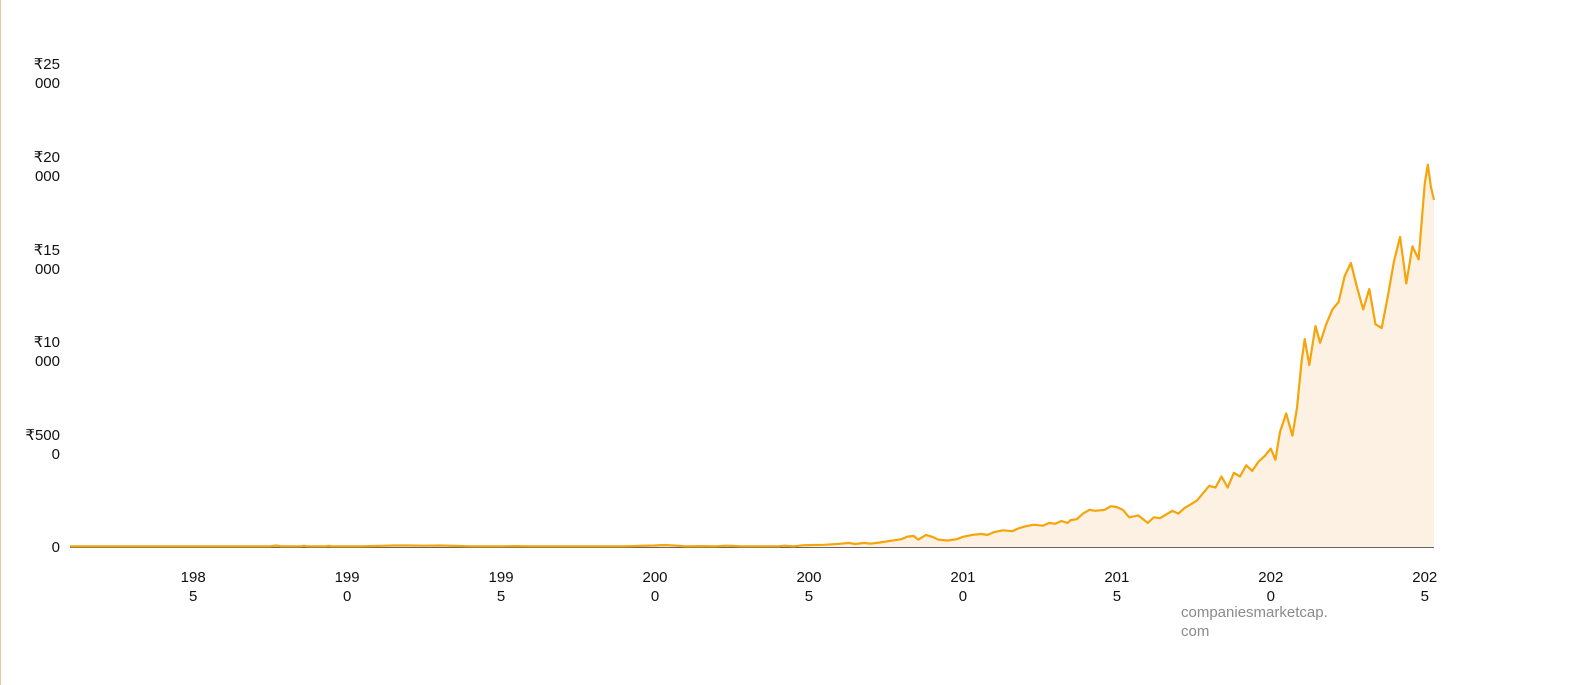 Image resolution: width=1580 pixels, height=685 pixels. I want to click on y-tick-label: ₹20 000, so click(46, 166).